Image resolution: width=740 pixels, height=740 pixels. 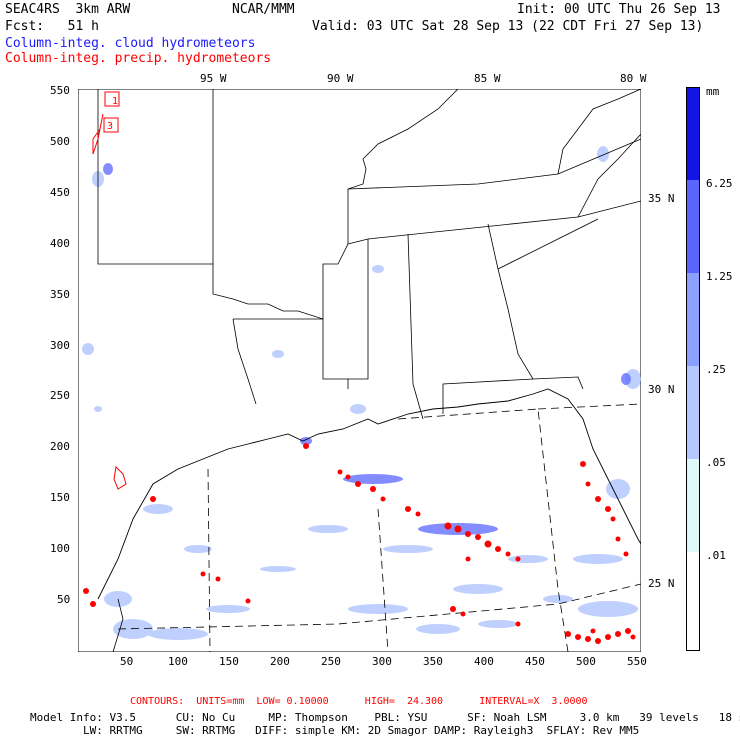 I want to click on colorbar-label: .01, so click(x=716, y=555).